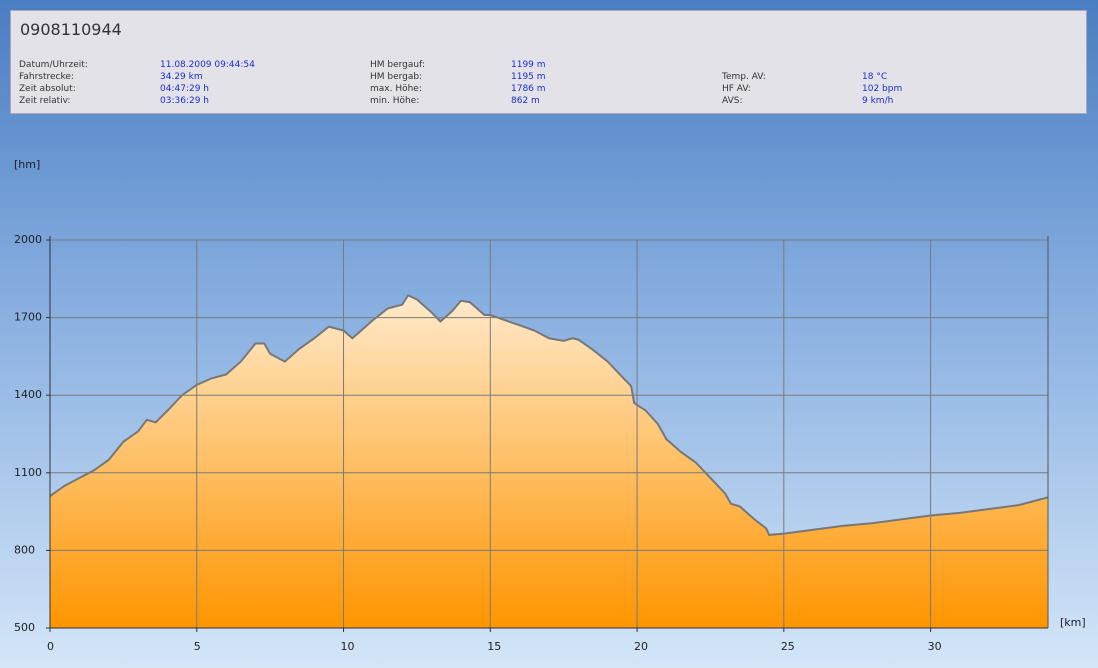  Describe the element at coordinates (878, 101) in the screenshot. I see `stat-value: 9 km/h` at that location.